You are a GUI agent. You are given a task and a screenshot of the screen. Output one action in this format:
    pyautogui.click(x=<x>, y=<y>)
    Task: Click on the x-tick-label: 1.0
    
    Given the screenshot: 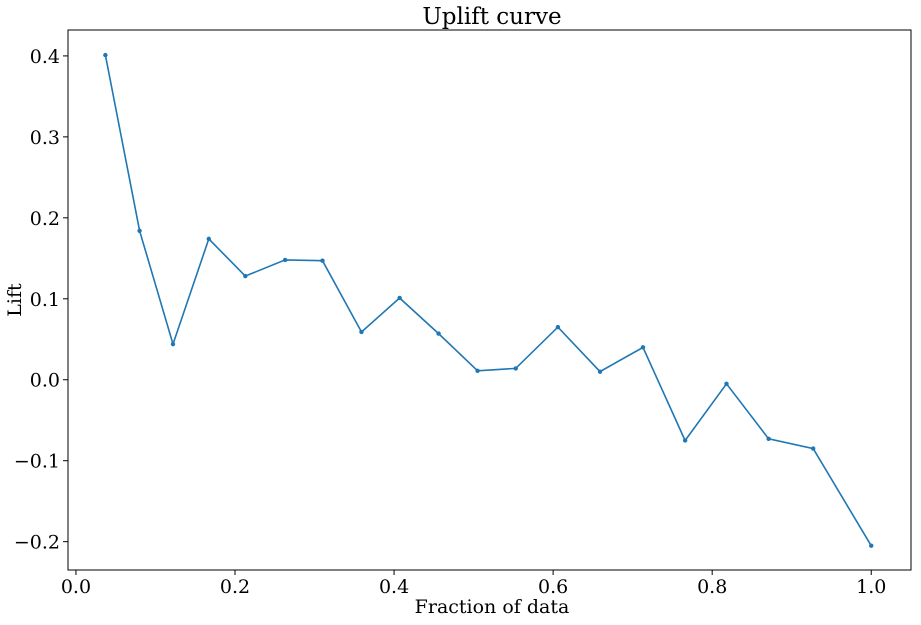 What is the action you would take?
    pyautogui.click(x=871, y=587)
    